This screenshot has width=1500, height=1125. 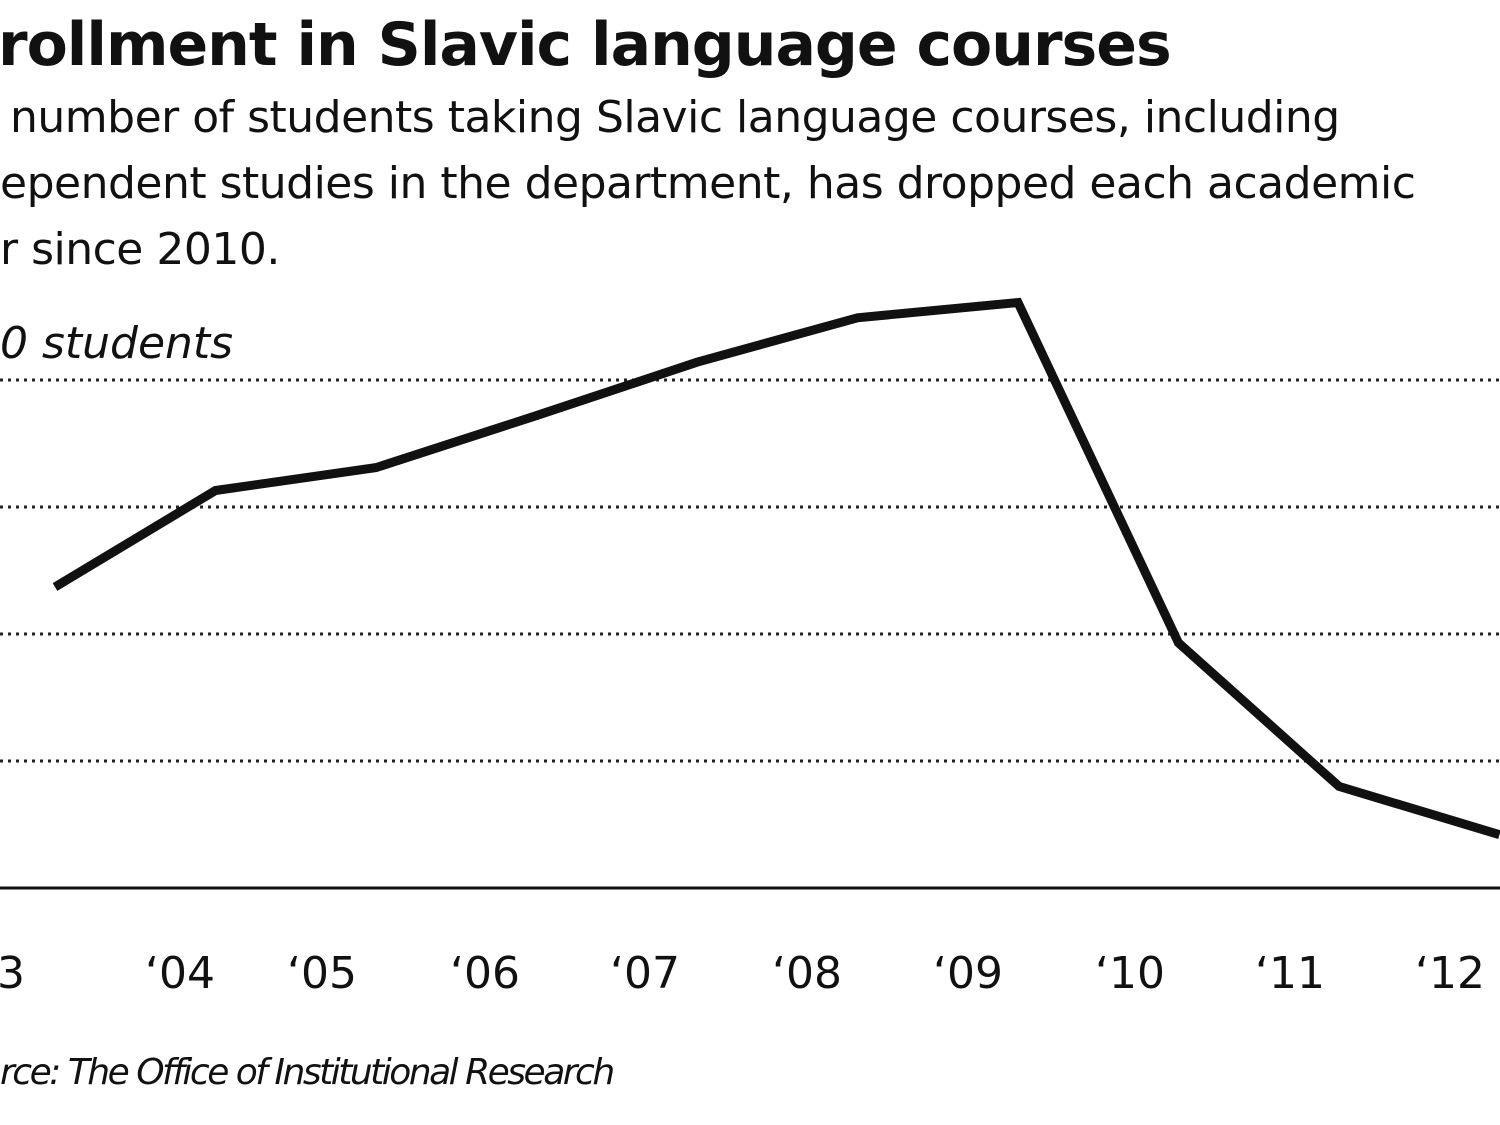 What do you see at coordinates (807, 973) in the screenshot?
I see `x-tick-label: ‘08` at bounding box center [807, 973].